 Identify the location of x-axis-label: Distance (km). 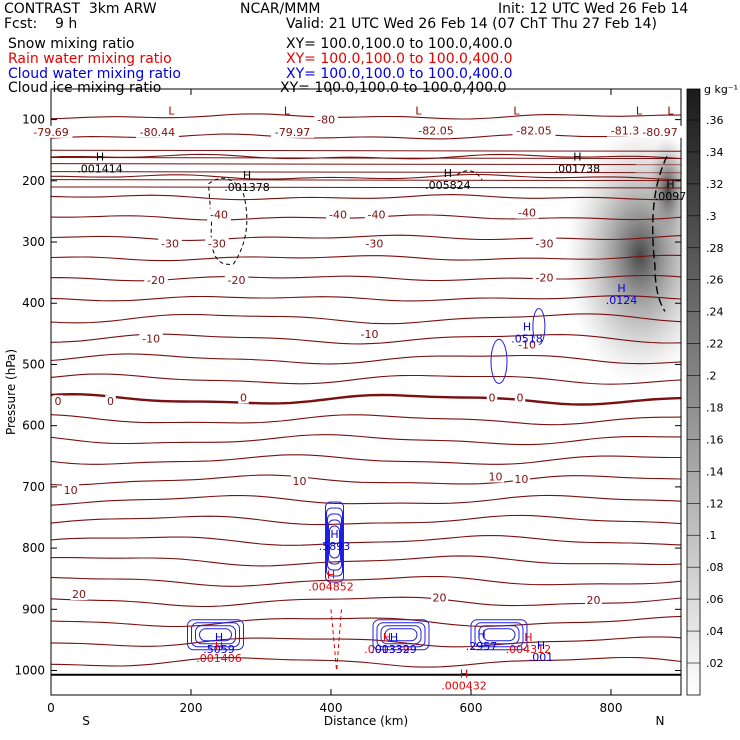
(366, 721).